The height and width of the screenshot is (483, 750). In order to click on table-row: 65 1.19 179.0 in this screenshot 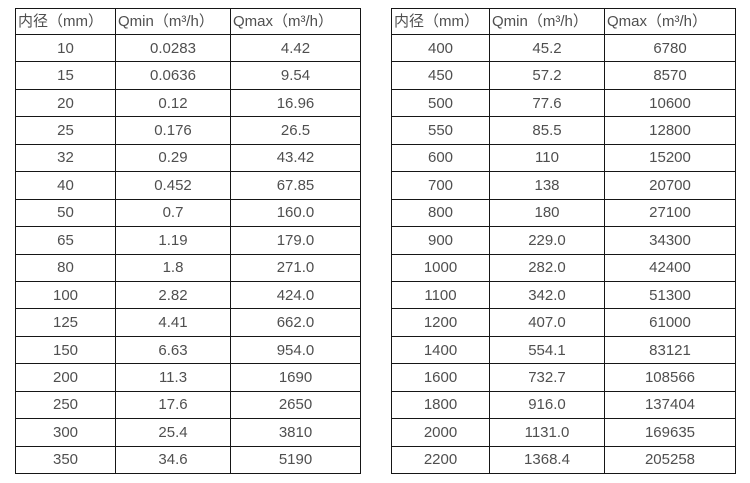, I will do `click(188, 240)`.